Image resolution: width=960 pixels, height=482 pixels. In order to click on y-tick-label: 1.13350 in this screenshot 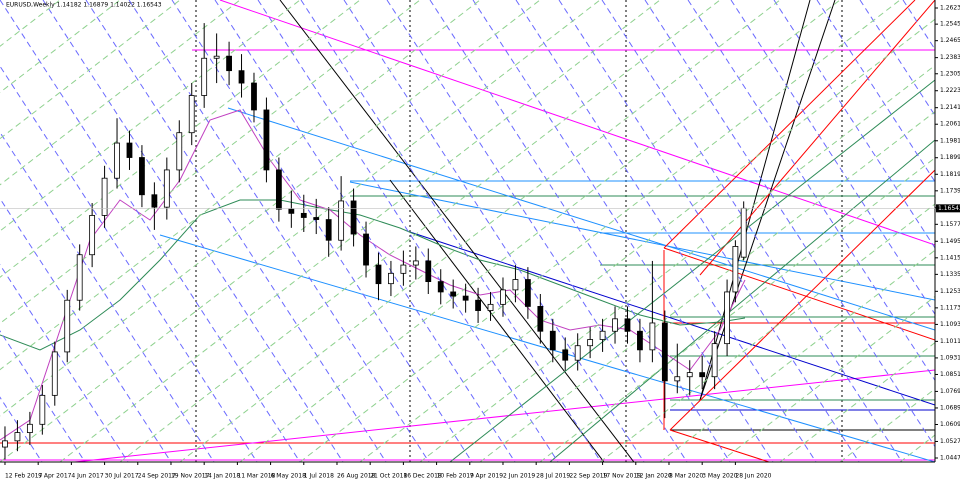, I will do `click(950, 274)`.